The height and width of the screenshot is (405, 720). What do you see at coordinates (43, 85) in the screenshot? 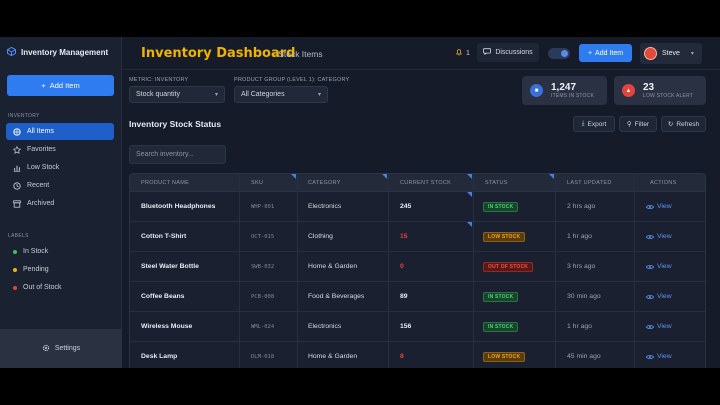
I see `plus-icon: +` at bounding box center [43, 85].